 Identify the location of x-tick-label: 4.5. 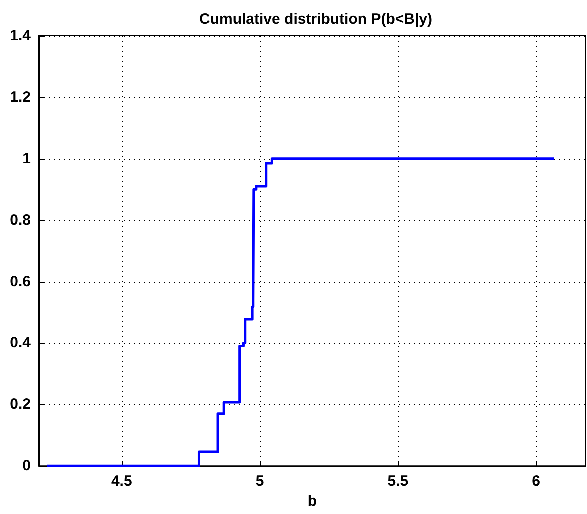
(121, 481).